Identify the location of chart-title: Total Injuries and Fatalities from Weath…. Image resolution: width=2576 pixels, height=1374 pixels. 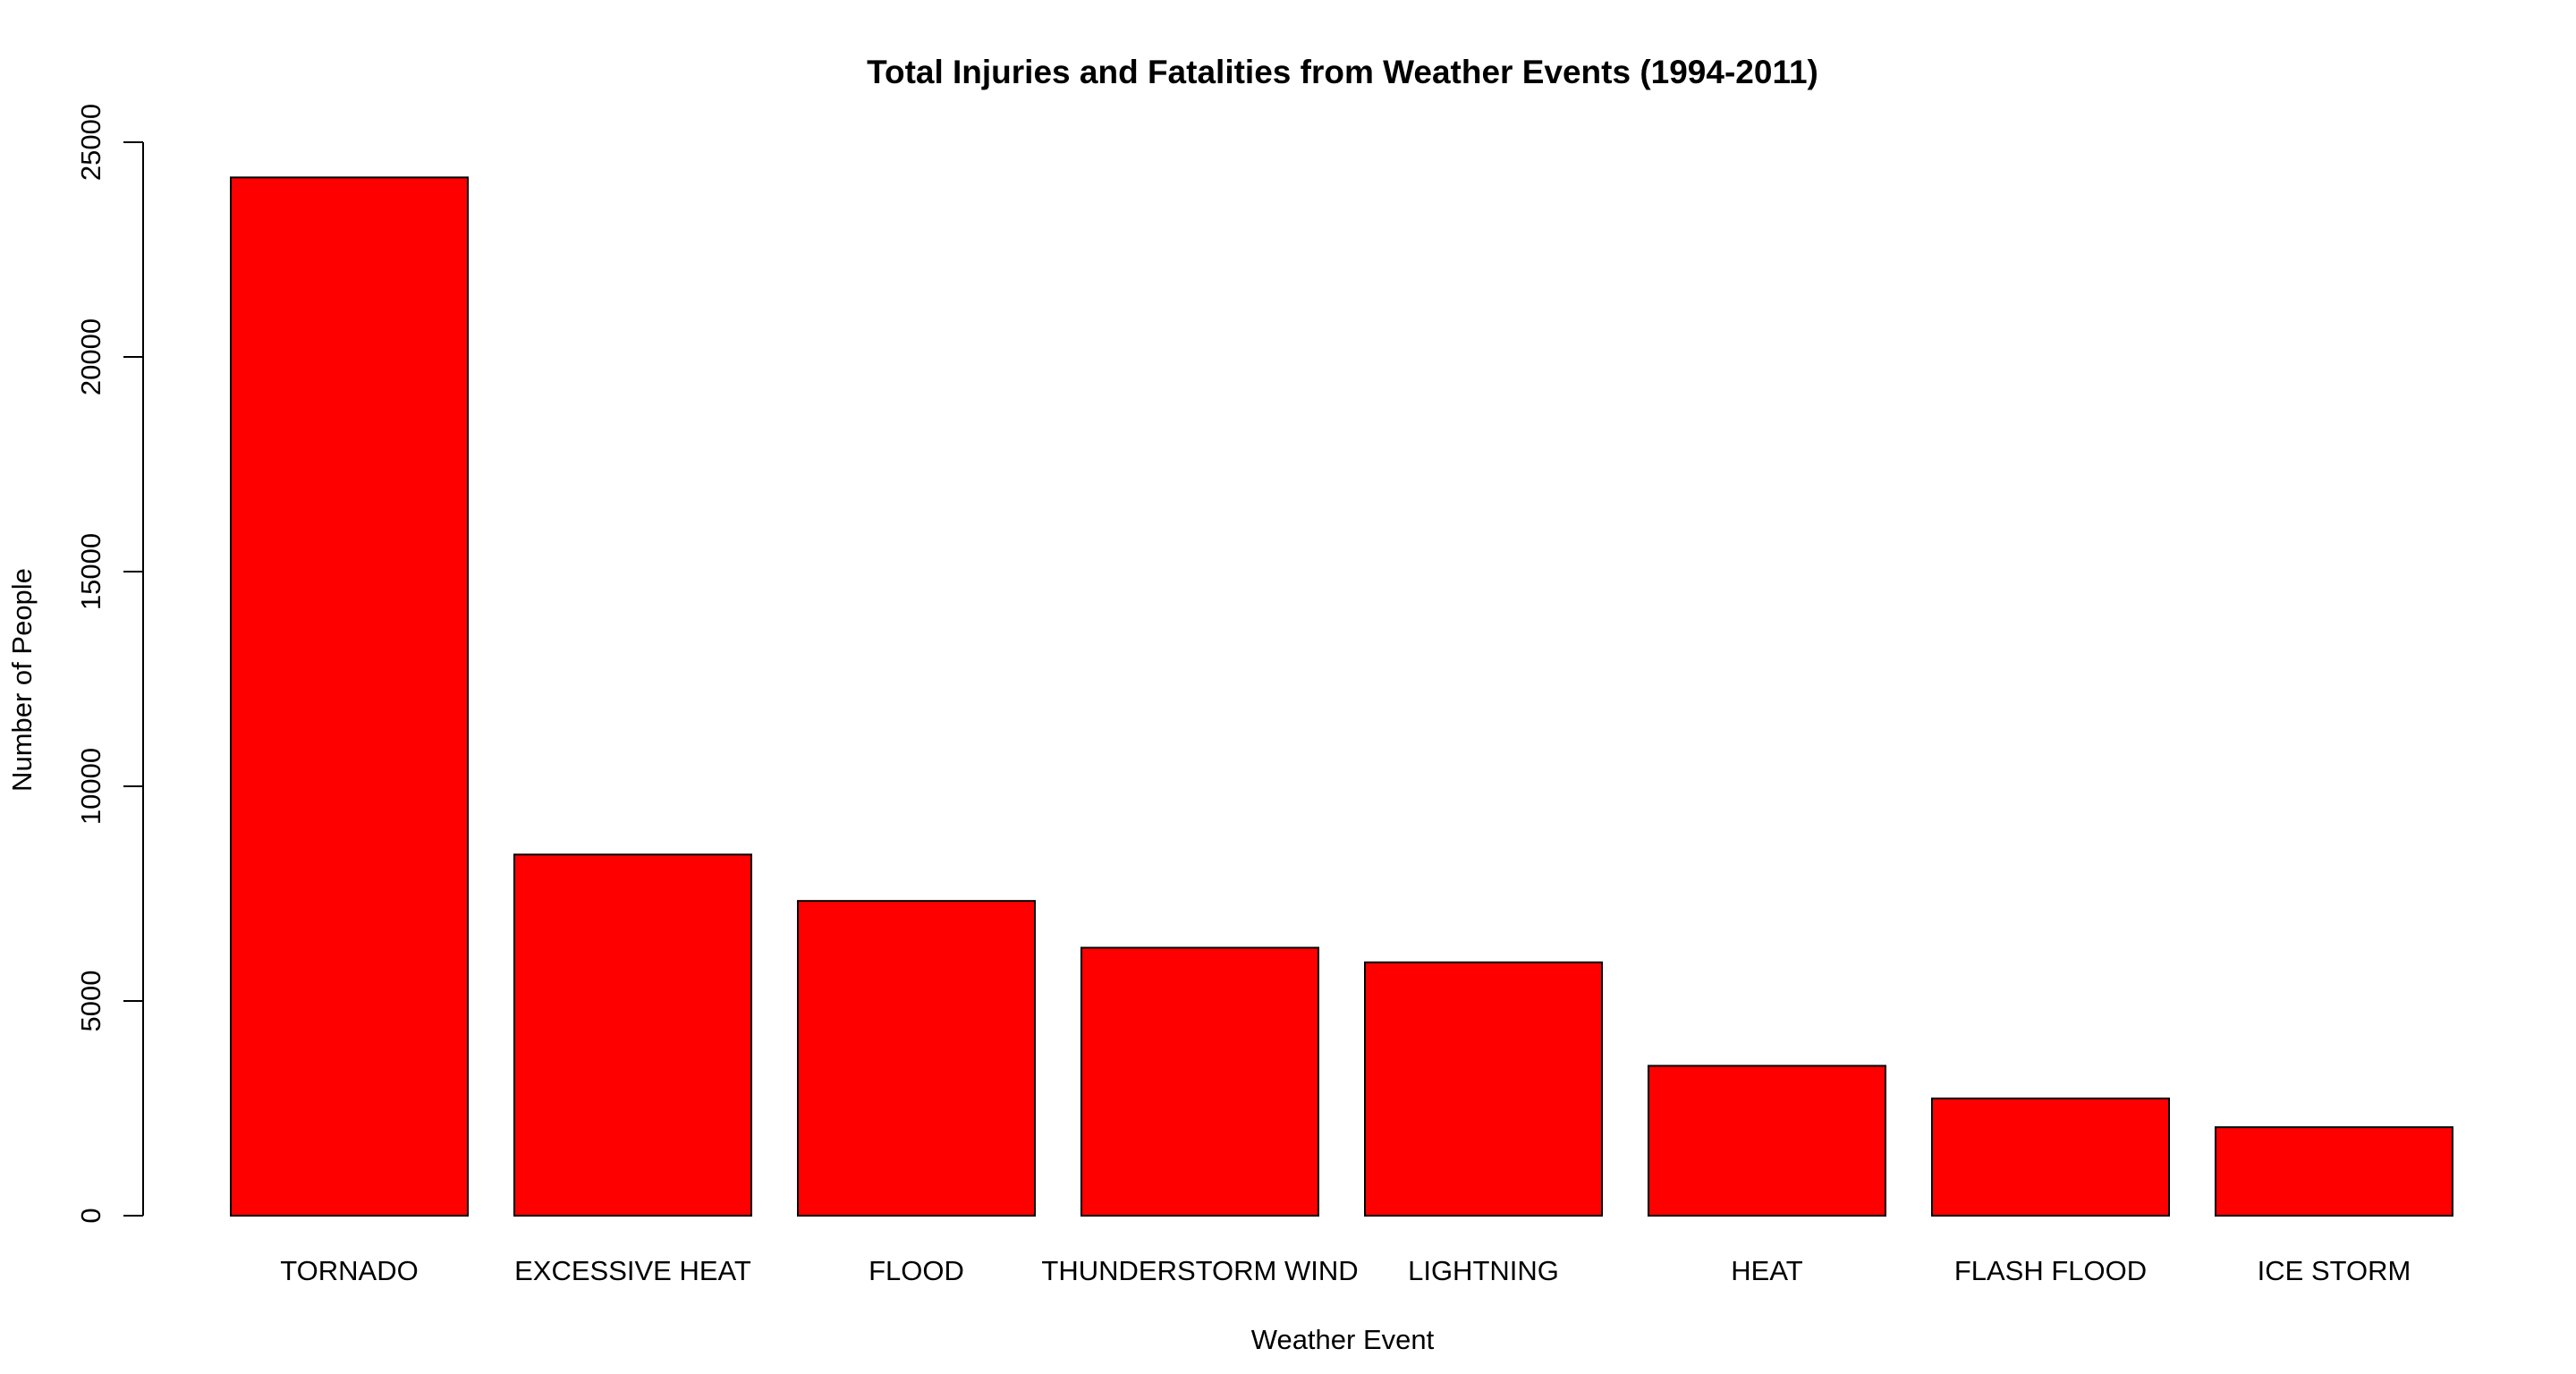
(1342, 72).